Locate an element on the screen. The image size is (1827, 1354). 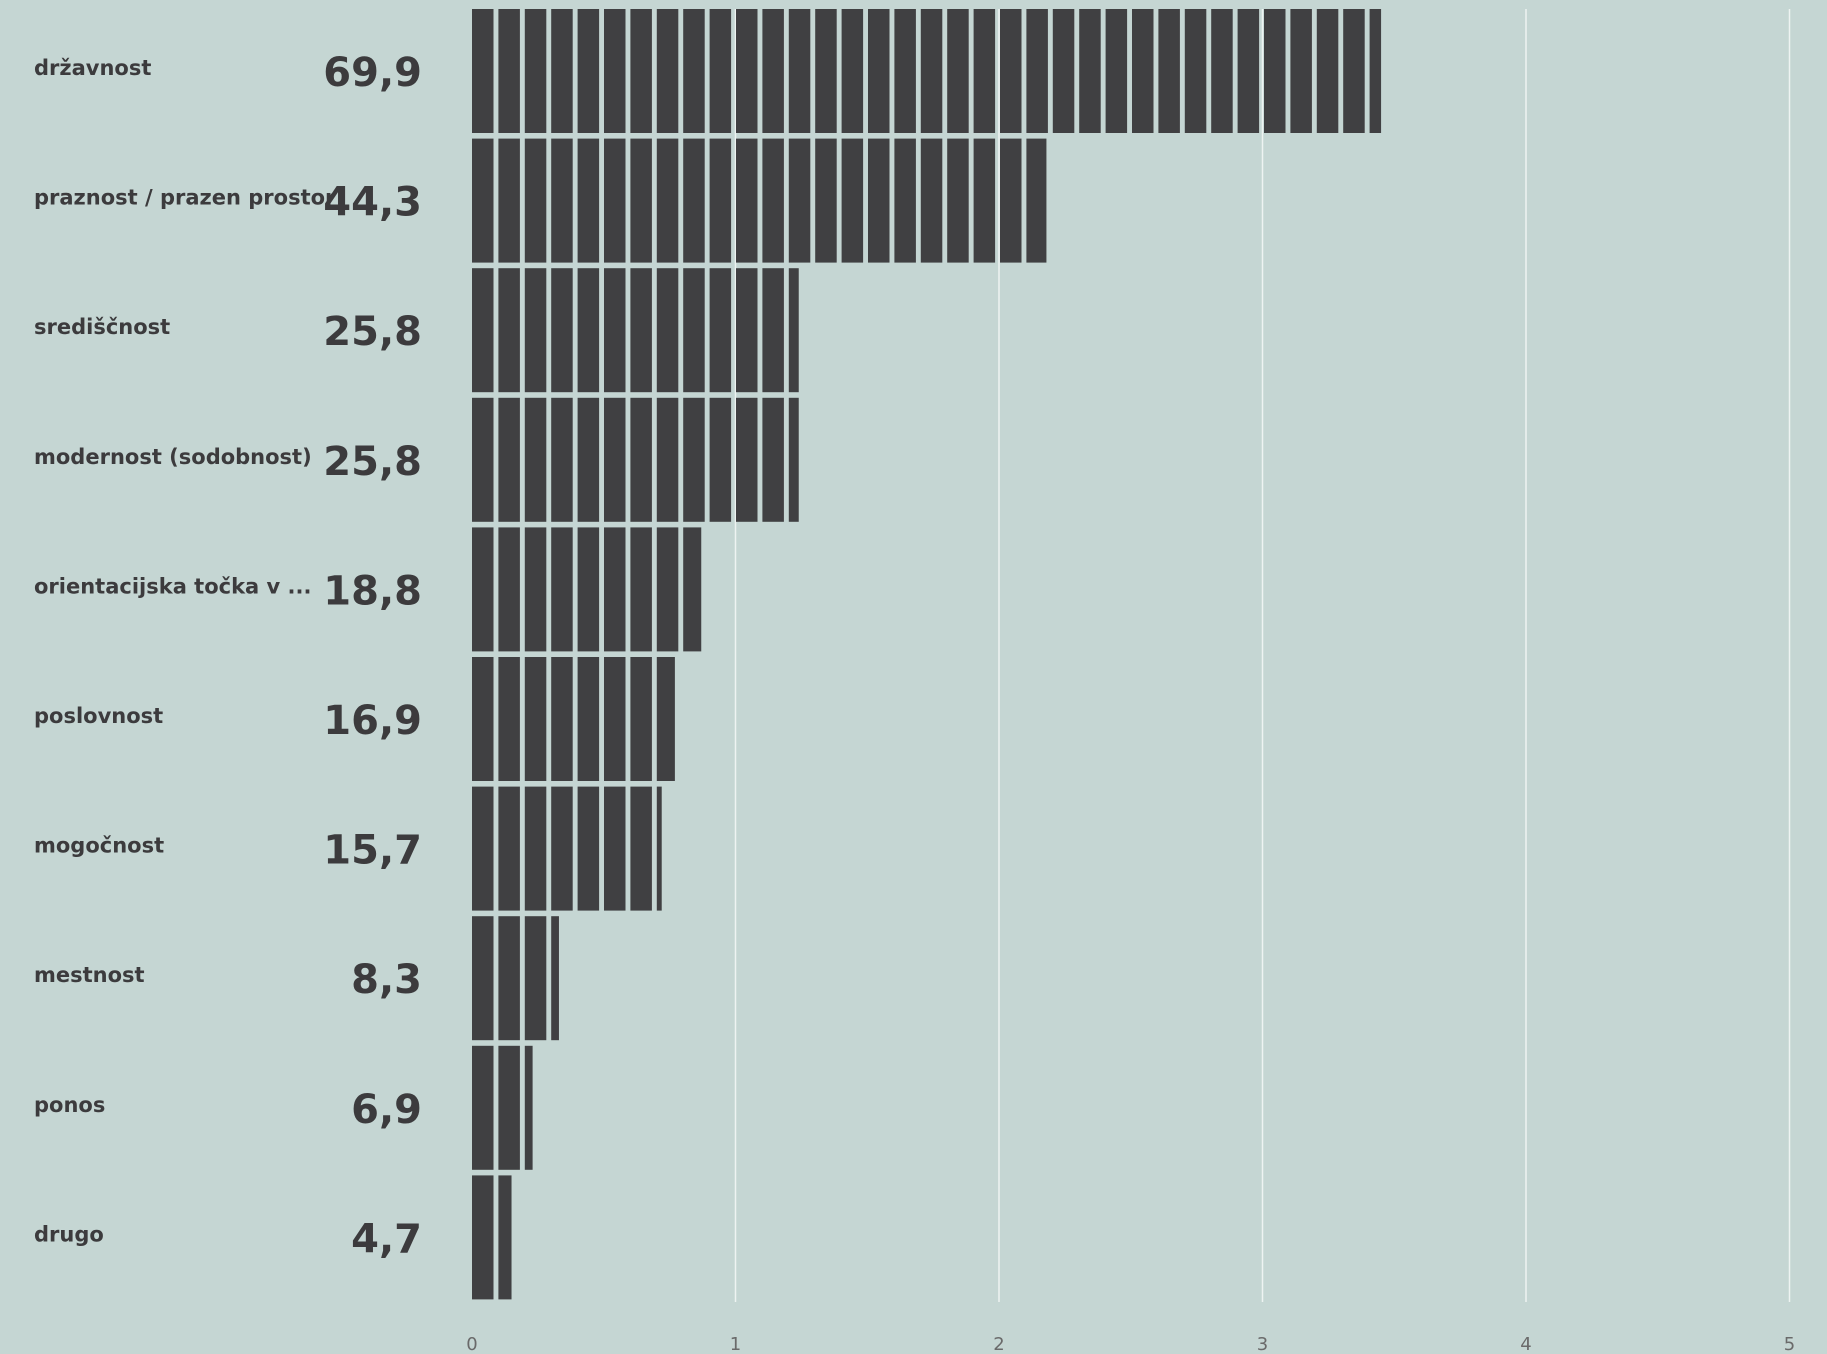
category-label: mogočnost is located at coordinates (99, 846).